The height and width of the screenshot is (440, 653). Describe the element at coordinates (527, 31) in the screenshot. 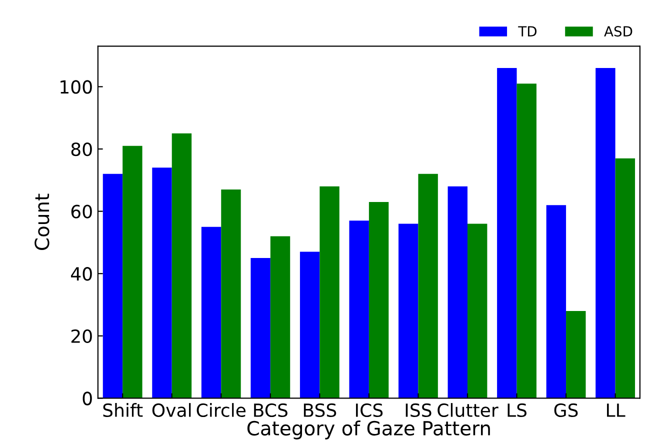

I see `legend-label: TD` at that location.